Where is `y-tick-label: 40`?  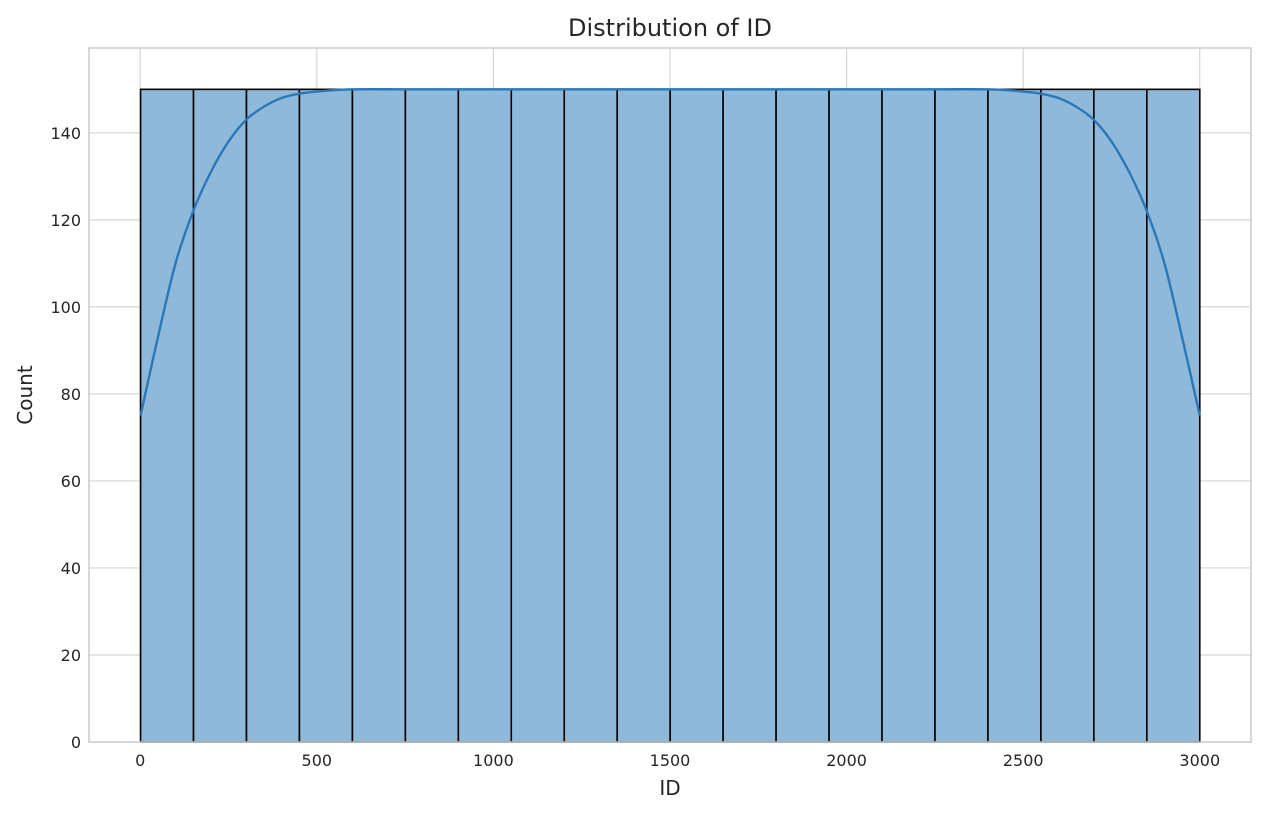 y-tick-label: 40 is located at coordinates (71, 568).